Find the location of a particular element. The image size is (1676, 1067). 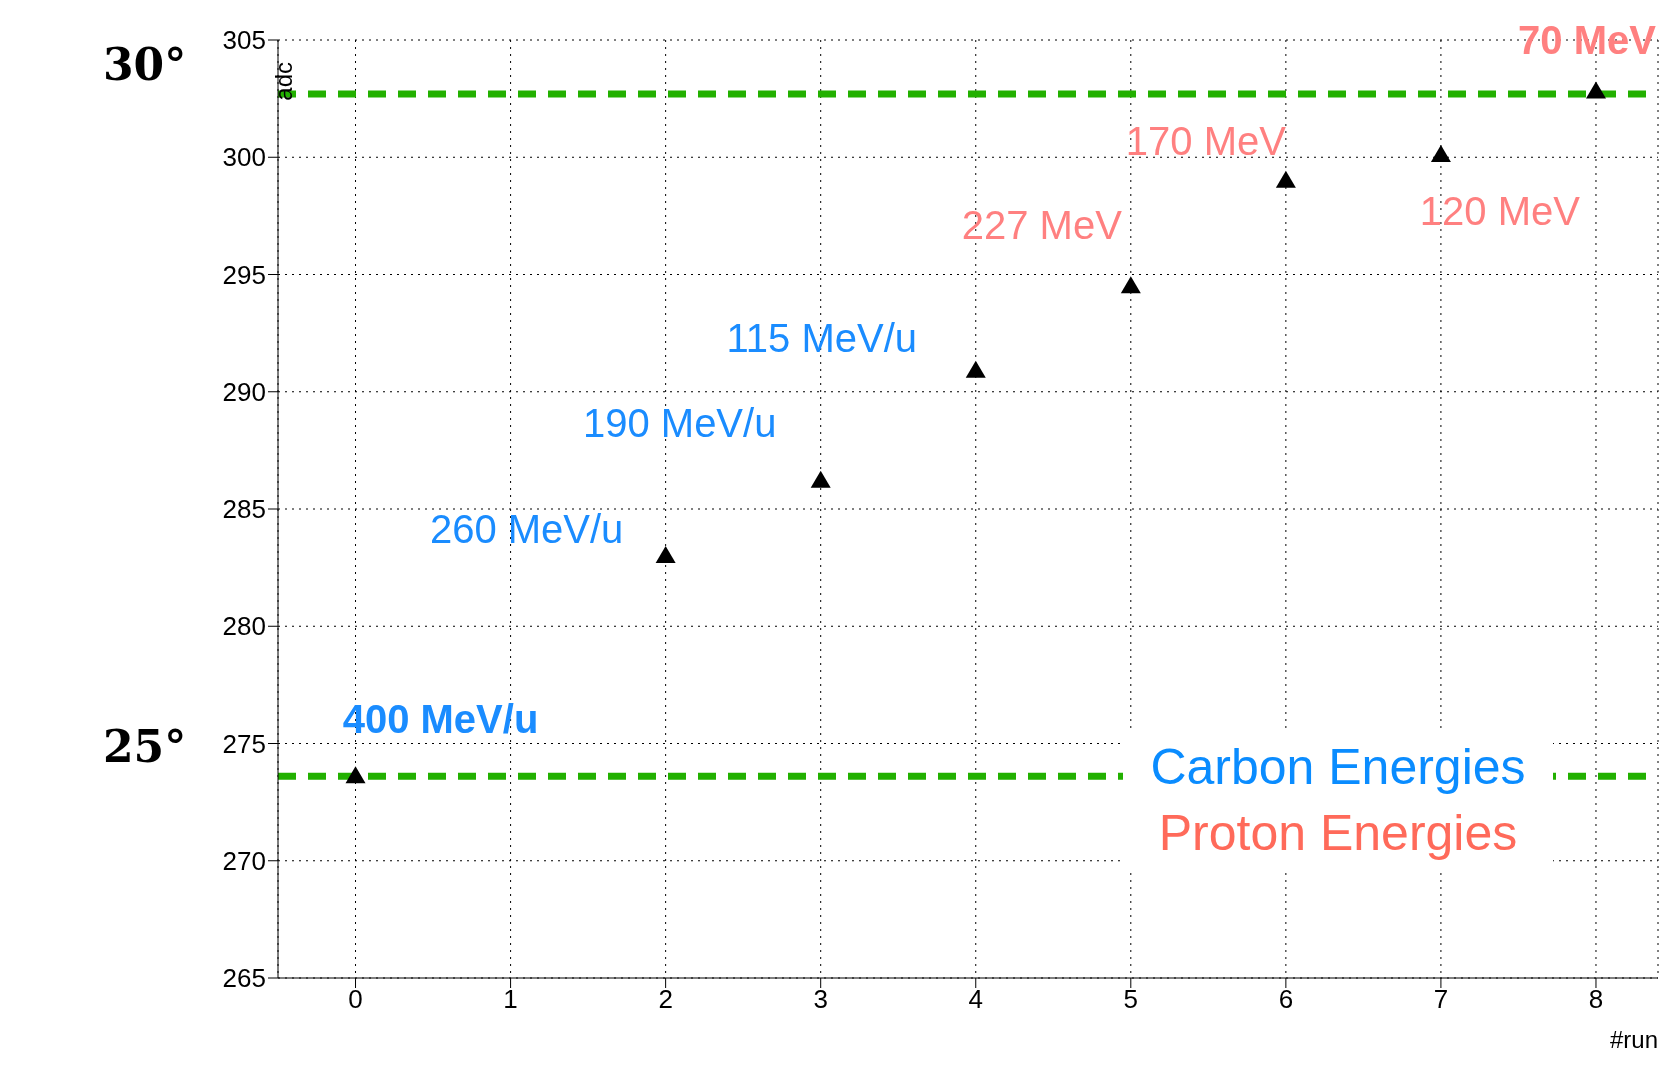

y-tick-label: 295 is located at coordinates (244, 274).